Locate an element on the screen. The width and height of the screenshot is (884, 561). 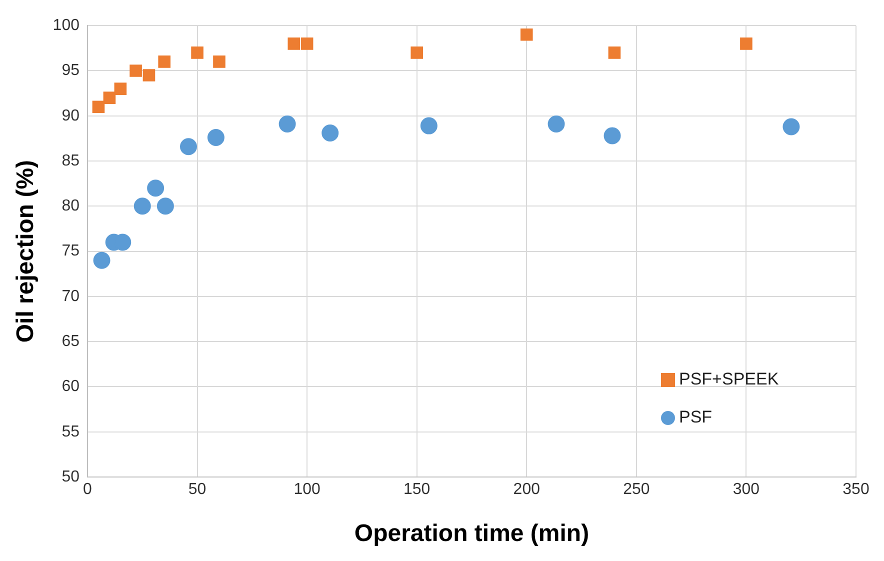
y-tick-label: 95 is located at coordinates (71, 71).